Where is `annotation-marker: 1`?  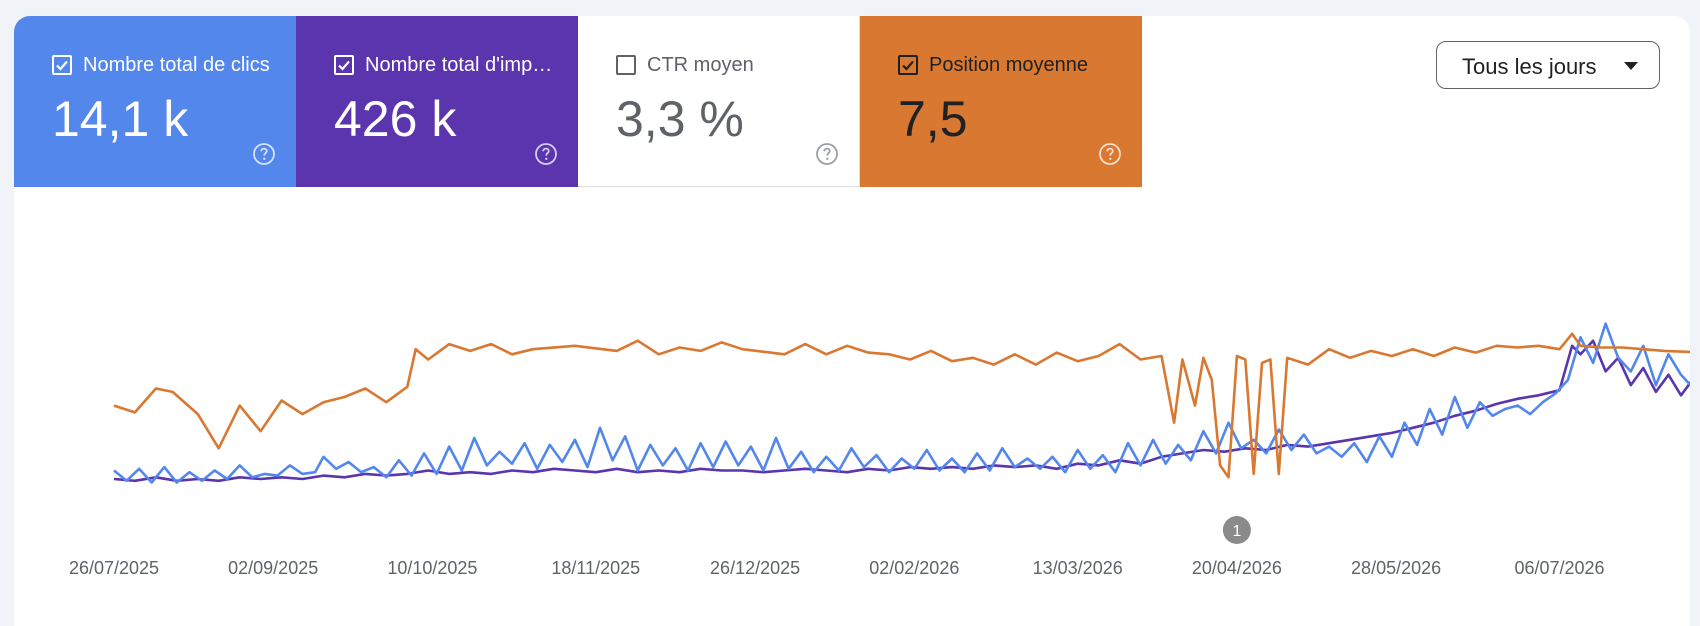 annotation-marker: 1 is located at coordinates (1236, 530).